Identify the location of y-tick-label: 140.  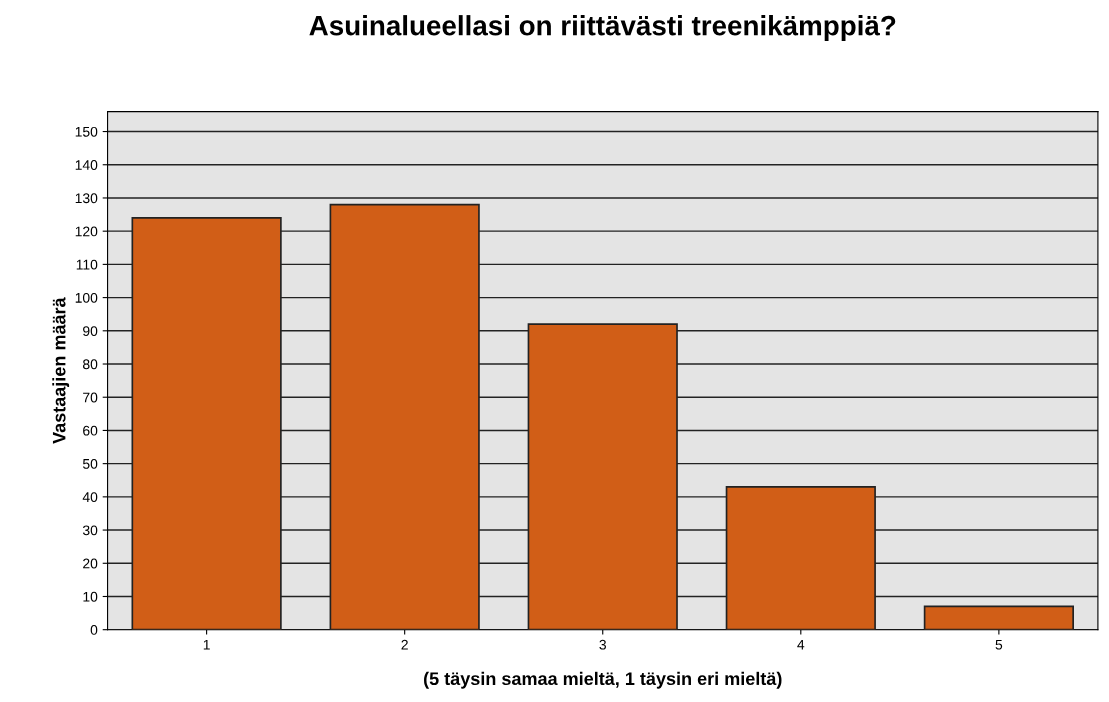
(86, 165).